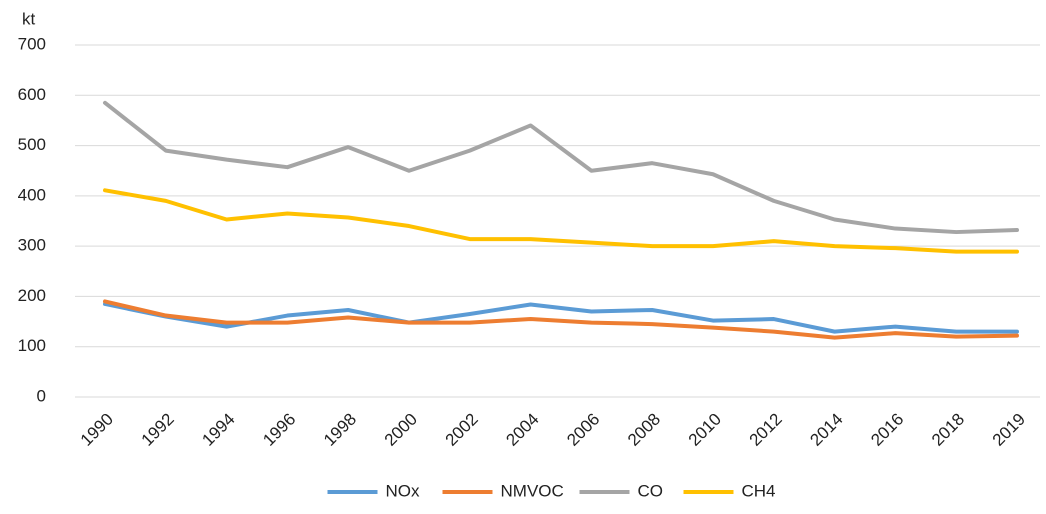 The width and height of the screenshot is (1046, 514). Describe the element at coordinates (32, 94) in the screenshot. I see `y-tick-label: 600` at that location.